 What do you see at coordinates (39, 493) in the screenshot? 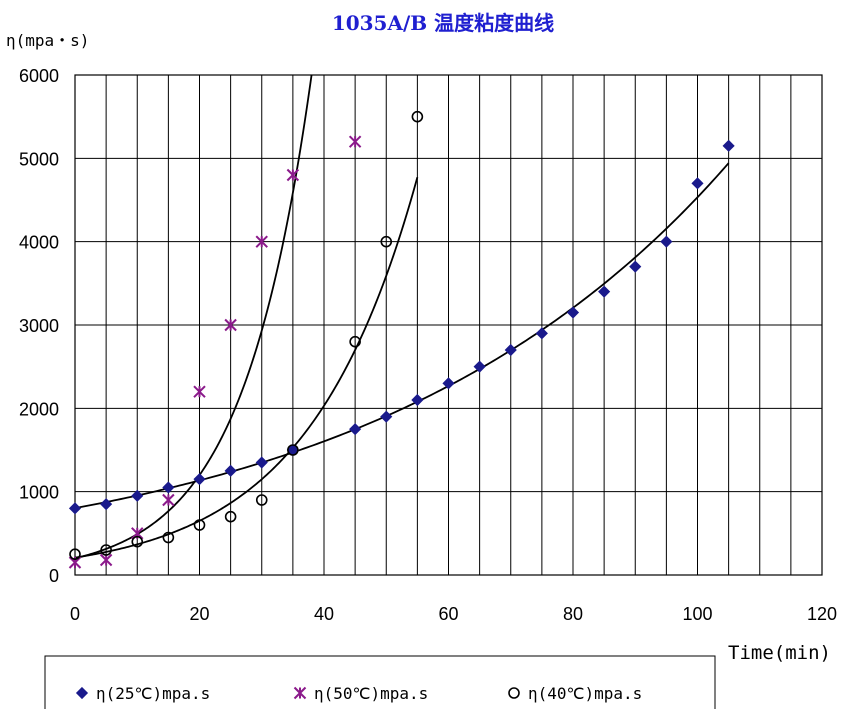
I see `y-tick-label: 1000` at bounding box center [39, 493].